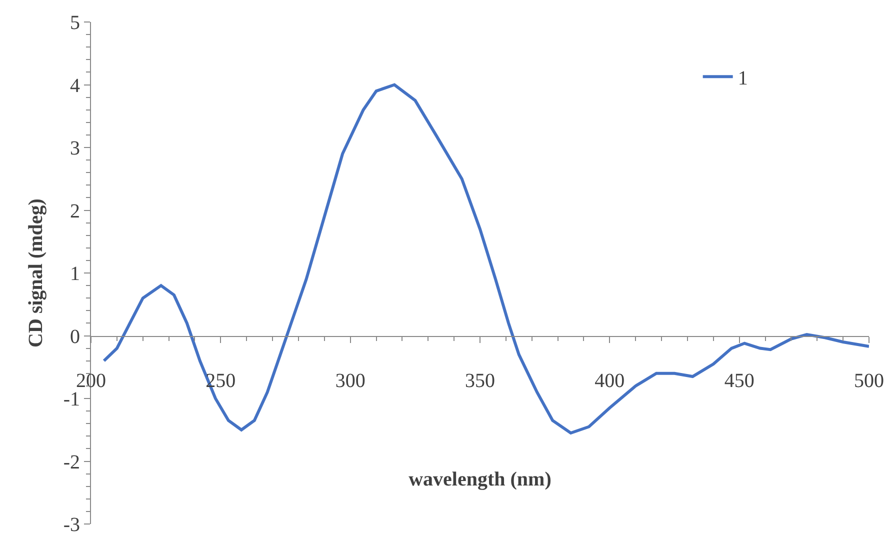 This screenshot has height=548, width=896. Describe the element at coordinates (609, 381) in the screenshot. I see `x-tick-label: 400` at that location.